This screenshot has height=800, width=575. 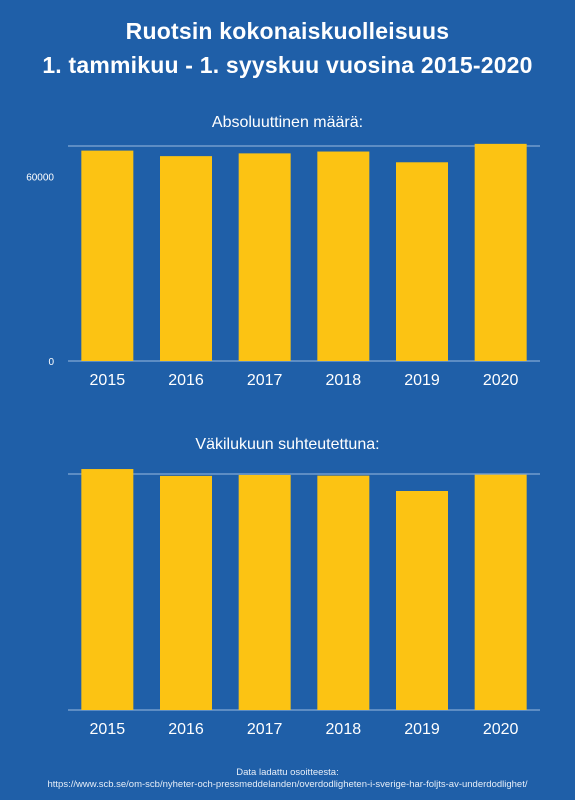 What do you see at coordinates (51, 362) in the screenshot?
I see `y-tick-label: 0` at bounding box center [51, 362].